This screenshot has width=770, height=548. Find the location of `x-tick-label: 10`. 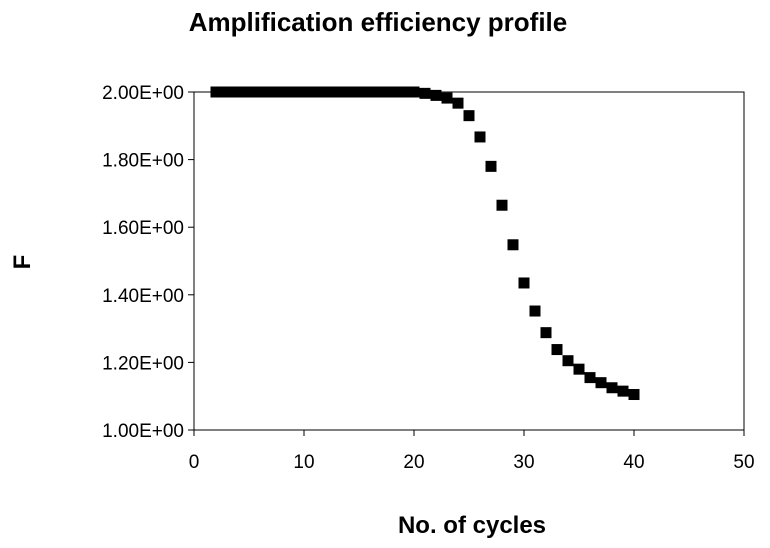

x-tick-label: 10 is located at coordinates (303, 462).